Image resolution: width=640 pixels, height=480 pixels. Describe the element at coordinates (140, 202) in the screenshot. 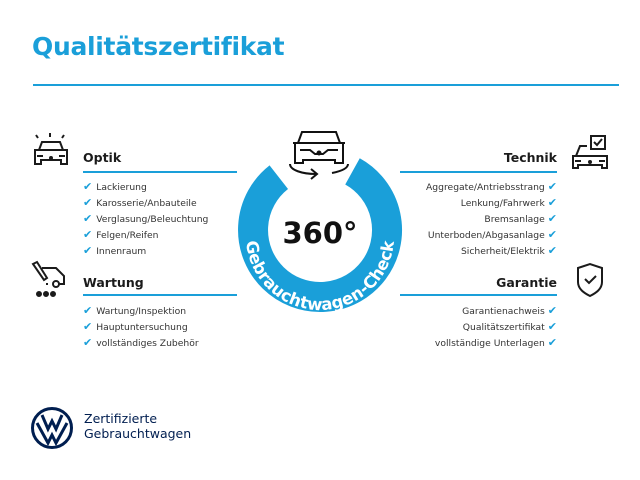

I see `list-item: ✔ Karosserie/Anbauteile` at that location.